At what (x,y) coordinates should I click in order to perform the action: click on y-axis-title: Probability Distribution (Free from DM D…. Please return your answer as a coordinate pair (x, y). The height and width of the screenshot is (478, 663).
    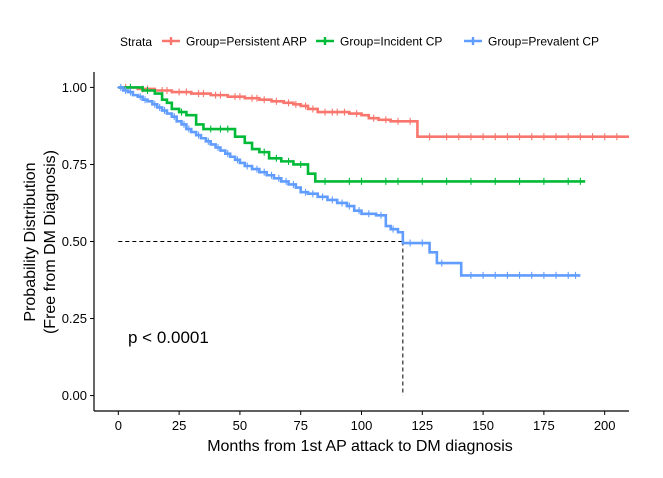
    Looking at the image, I should click on (40, 242).